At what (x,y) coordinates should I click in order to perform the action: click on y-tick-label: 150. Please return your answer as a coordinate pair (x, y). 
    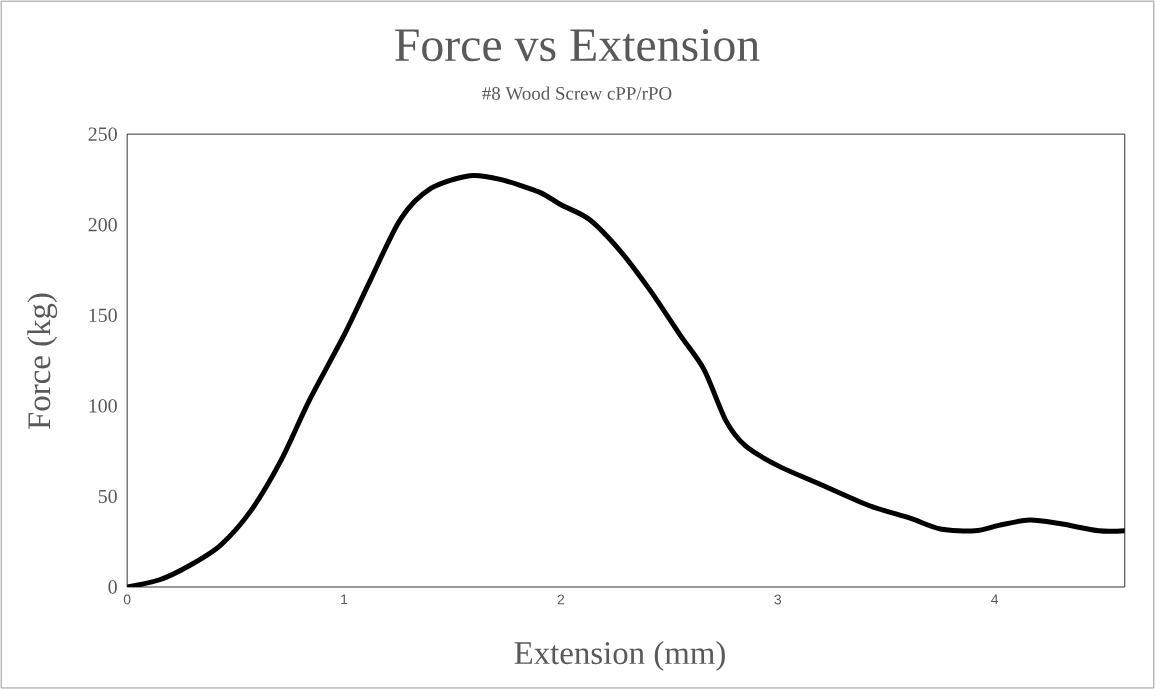
    Looking at the image, I should click on (103, 315).